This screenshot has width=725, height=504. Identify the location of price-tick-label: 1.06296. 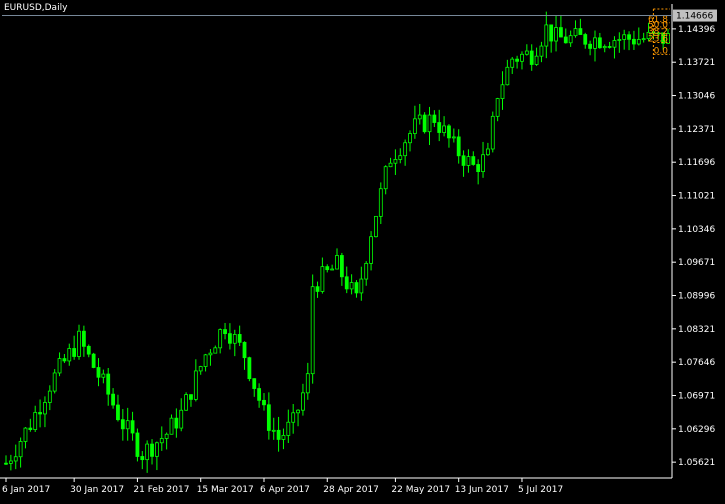
(696, 430).